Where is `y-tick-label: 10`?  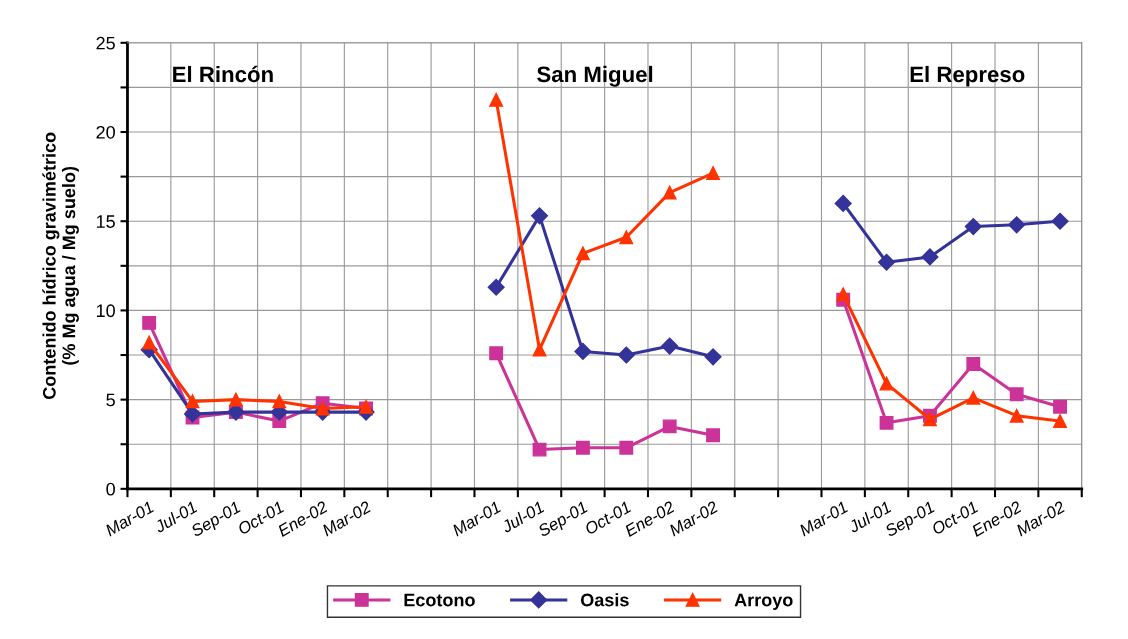
y-tick-label: 10 is located at coordinates (105, 311).